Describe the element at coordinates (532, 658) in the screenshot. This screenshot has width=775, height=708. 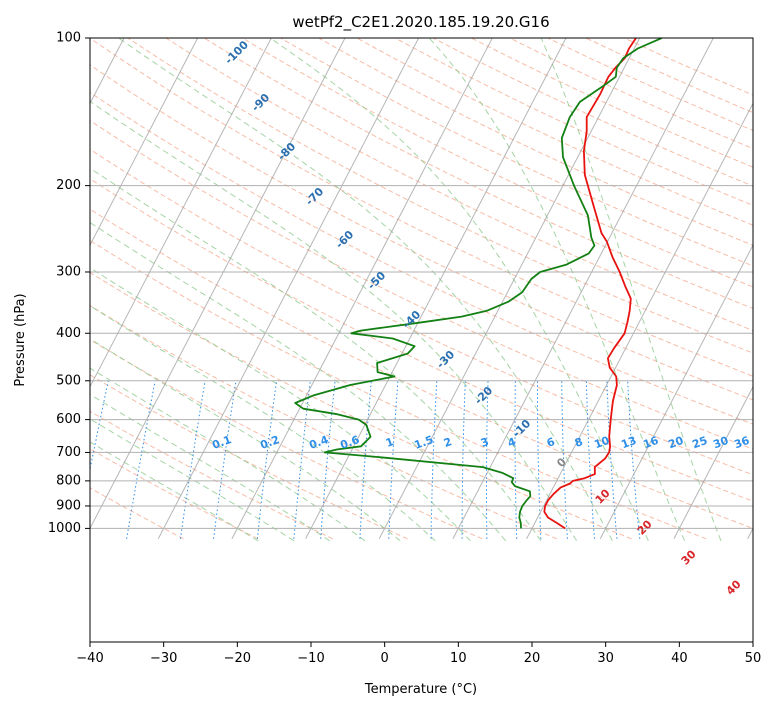
I see `x-tick-label: 20` at that location.